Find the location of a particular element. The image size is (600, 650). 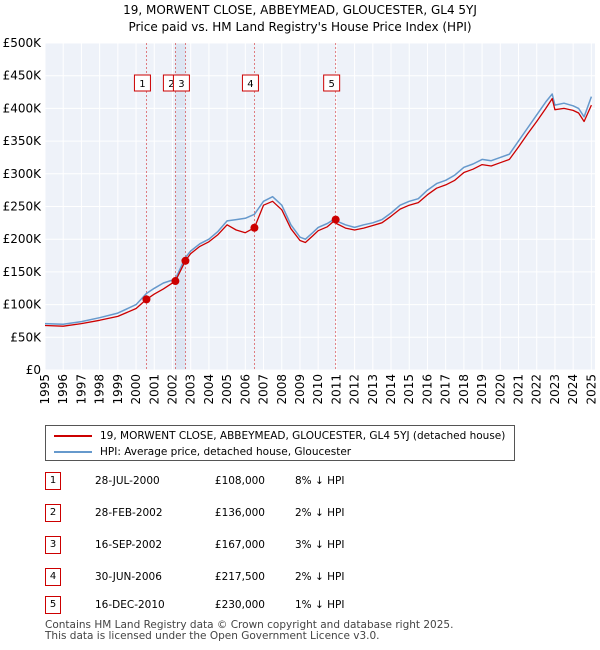

sale-label-number: 4 is located at coordinates (250, 84).